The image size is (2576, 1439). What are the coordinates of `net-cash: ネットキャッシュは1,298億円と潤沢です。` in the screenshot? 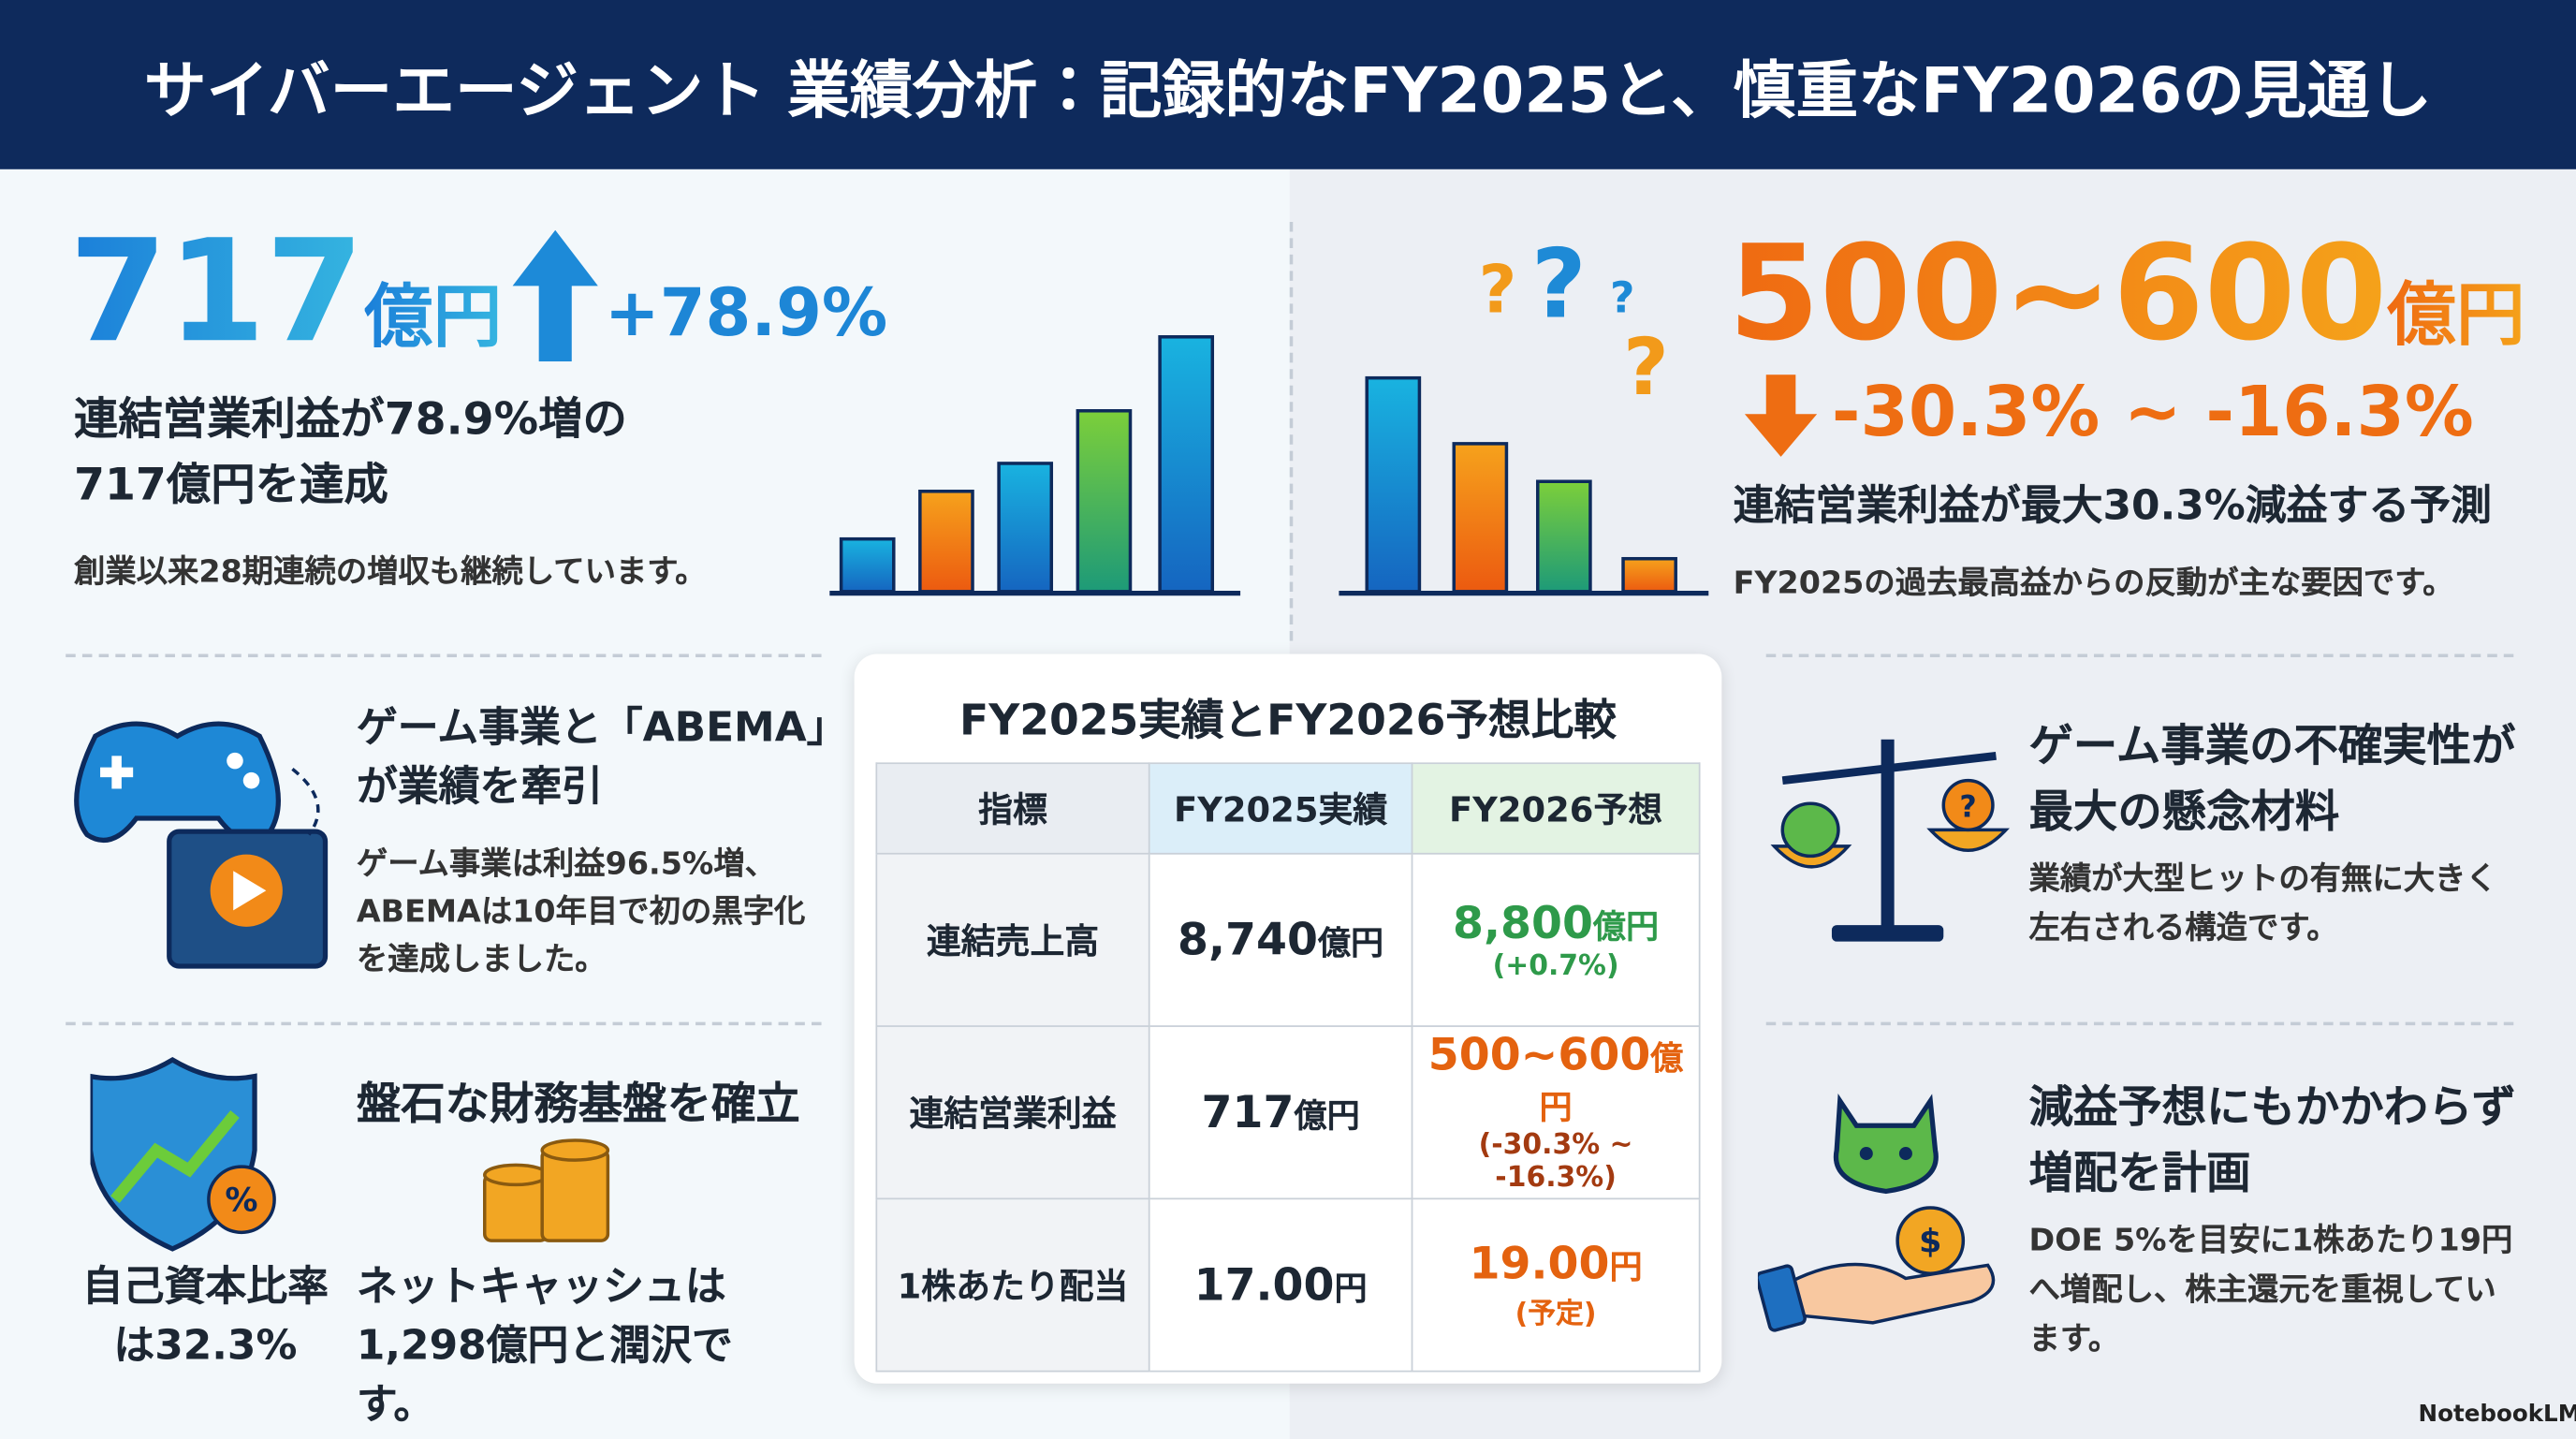 It's located at (544, 1345).